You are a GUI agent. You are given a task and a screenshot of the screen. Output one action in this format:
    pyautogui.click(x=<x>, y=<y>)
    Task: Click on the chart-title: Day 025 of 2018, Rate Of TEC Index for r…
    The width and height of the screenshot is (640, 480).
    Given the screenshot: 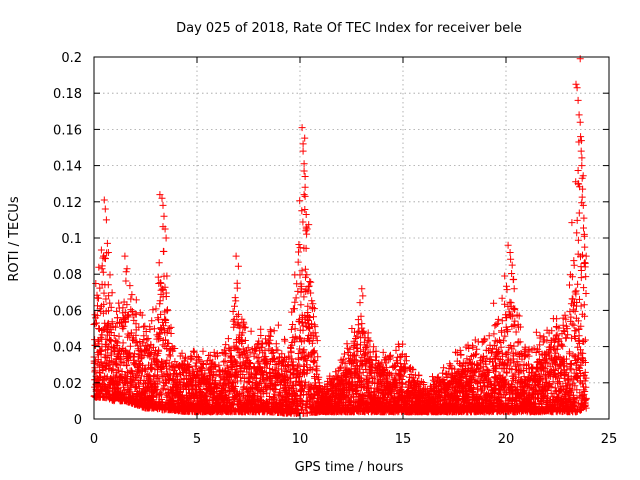 What is the action you would take?
    pyautogui.click(x=349, y=28)
    